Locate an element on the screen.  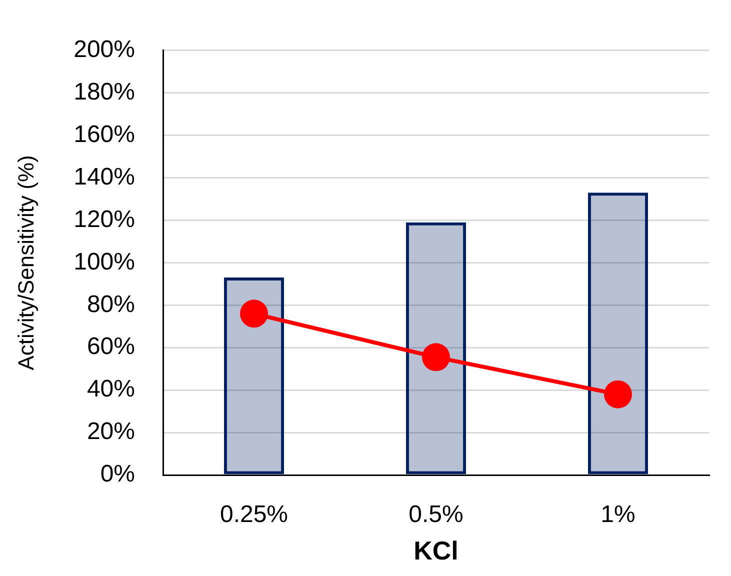
y-axis-title: Activity/Sensitivity (%) is located at coordinates (25, 262).